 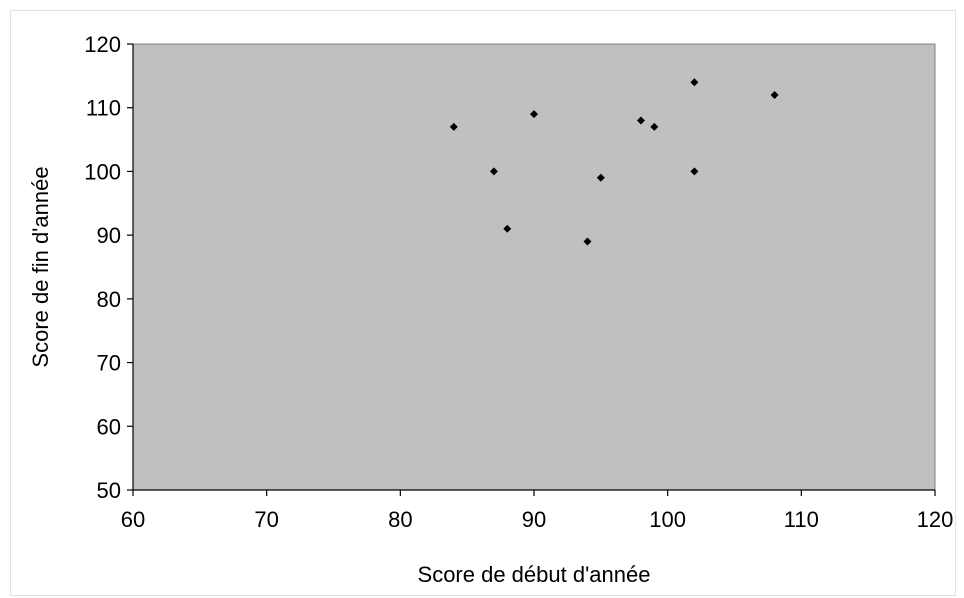 What do you see at coordinates (109, 235) in the screenshot?
I see `y-tick-label: 90` at bounding box center [109, 235].